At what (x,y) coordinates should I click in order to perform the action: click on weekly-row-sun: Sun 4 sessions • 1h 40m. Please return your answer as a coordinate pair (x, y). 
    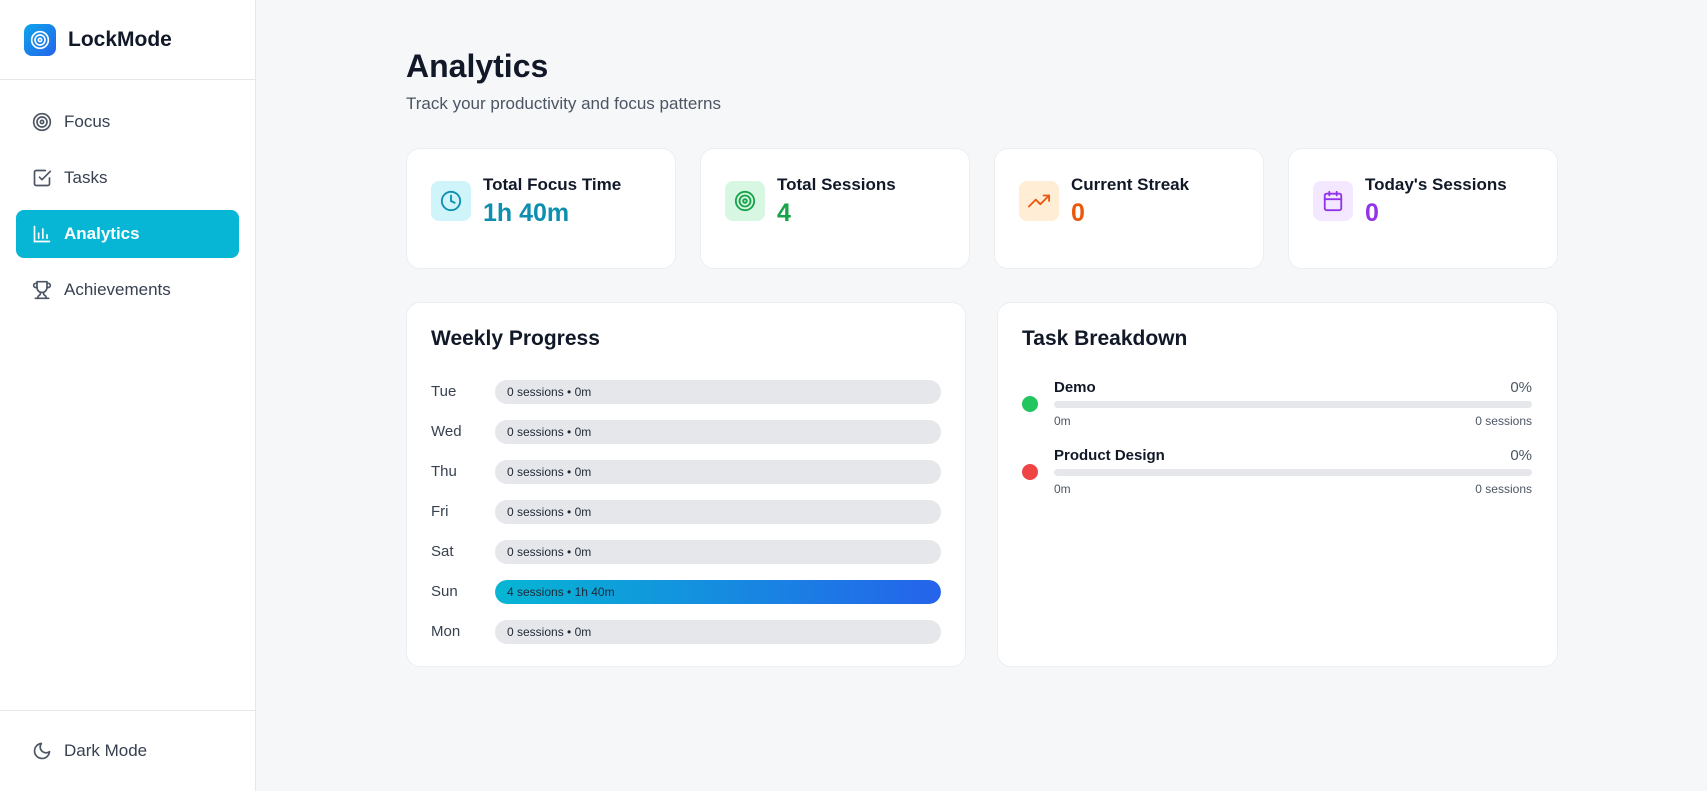
    Looking at the image, I should click on (686, 592).